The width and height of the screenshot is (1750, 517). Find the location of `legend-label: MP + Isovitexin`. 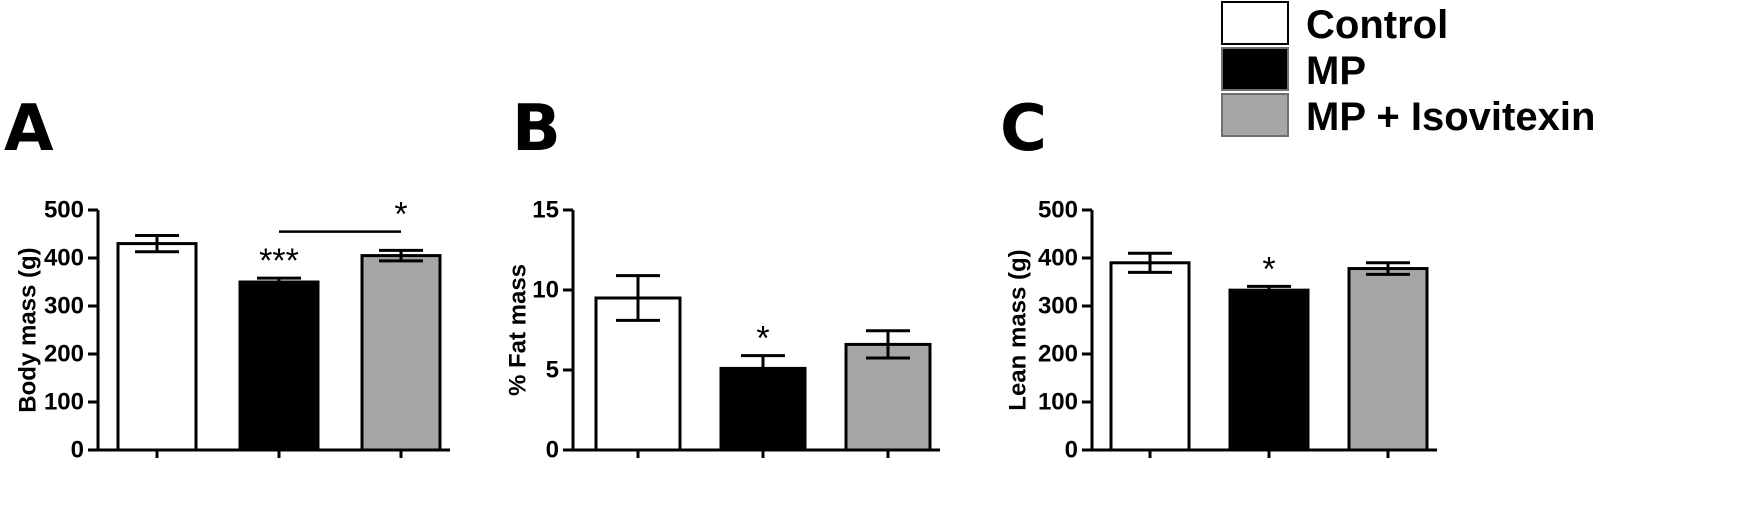

legend-label: MP + Isovitexin is located at coordinates (1450, 117).